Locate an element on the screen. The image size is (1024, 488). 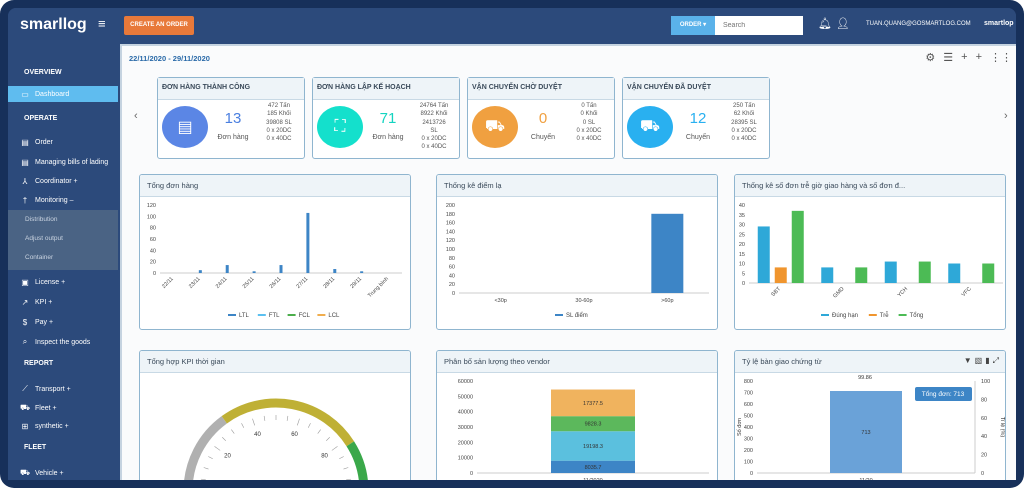
panel-title: Thống kê điểm lạ is located at coordinates (577, 186).